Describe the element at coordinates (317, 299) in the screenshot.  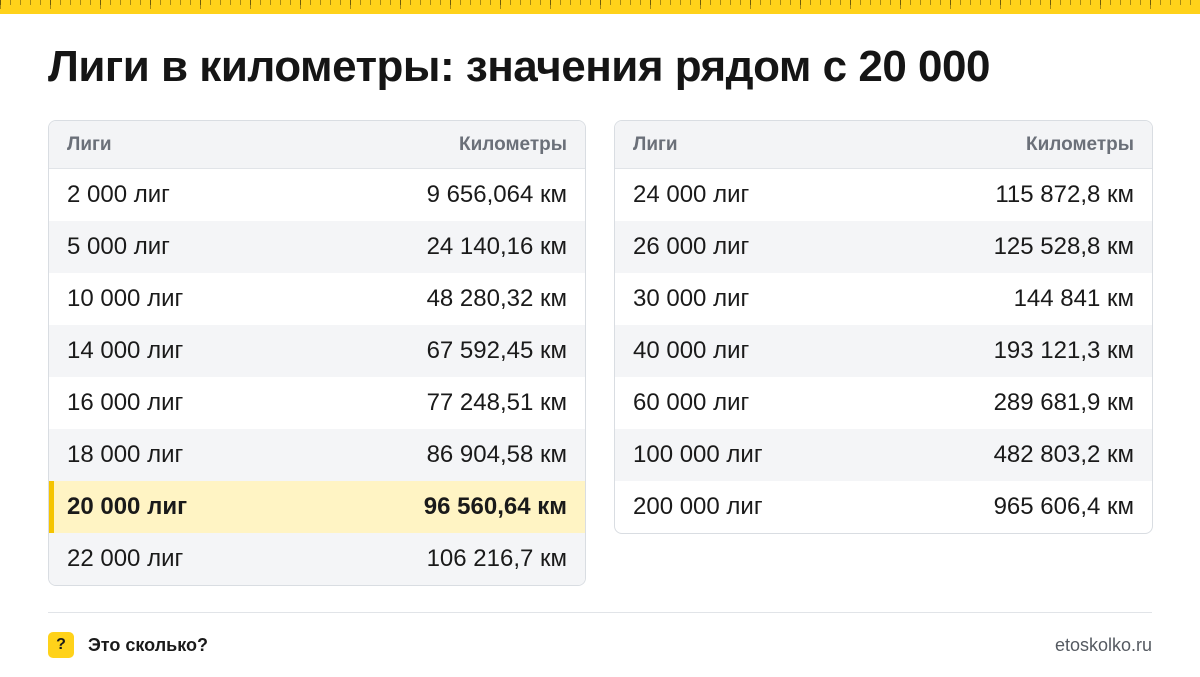
I see `table-row: 10 000 лиг 48 280,32 км` at that location.